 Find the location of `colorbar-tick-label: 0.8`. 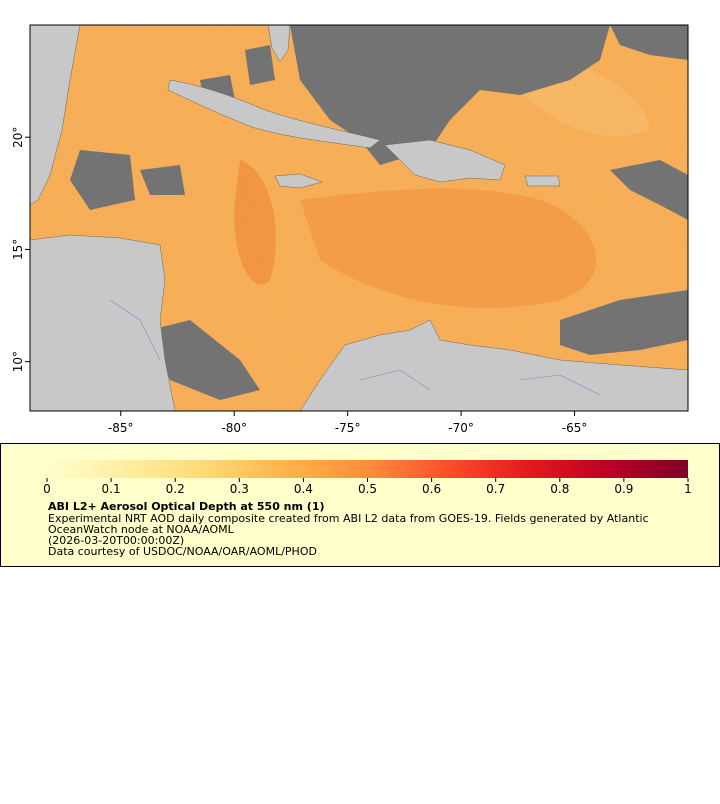

colorbar-tick-label: 0.8 is located at coordinates (559, 489).